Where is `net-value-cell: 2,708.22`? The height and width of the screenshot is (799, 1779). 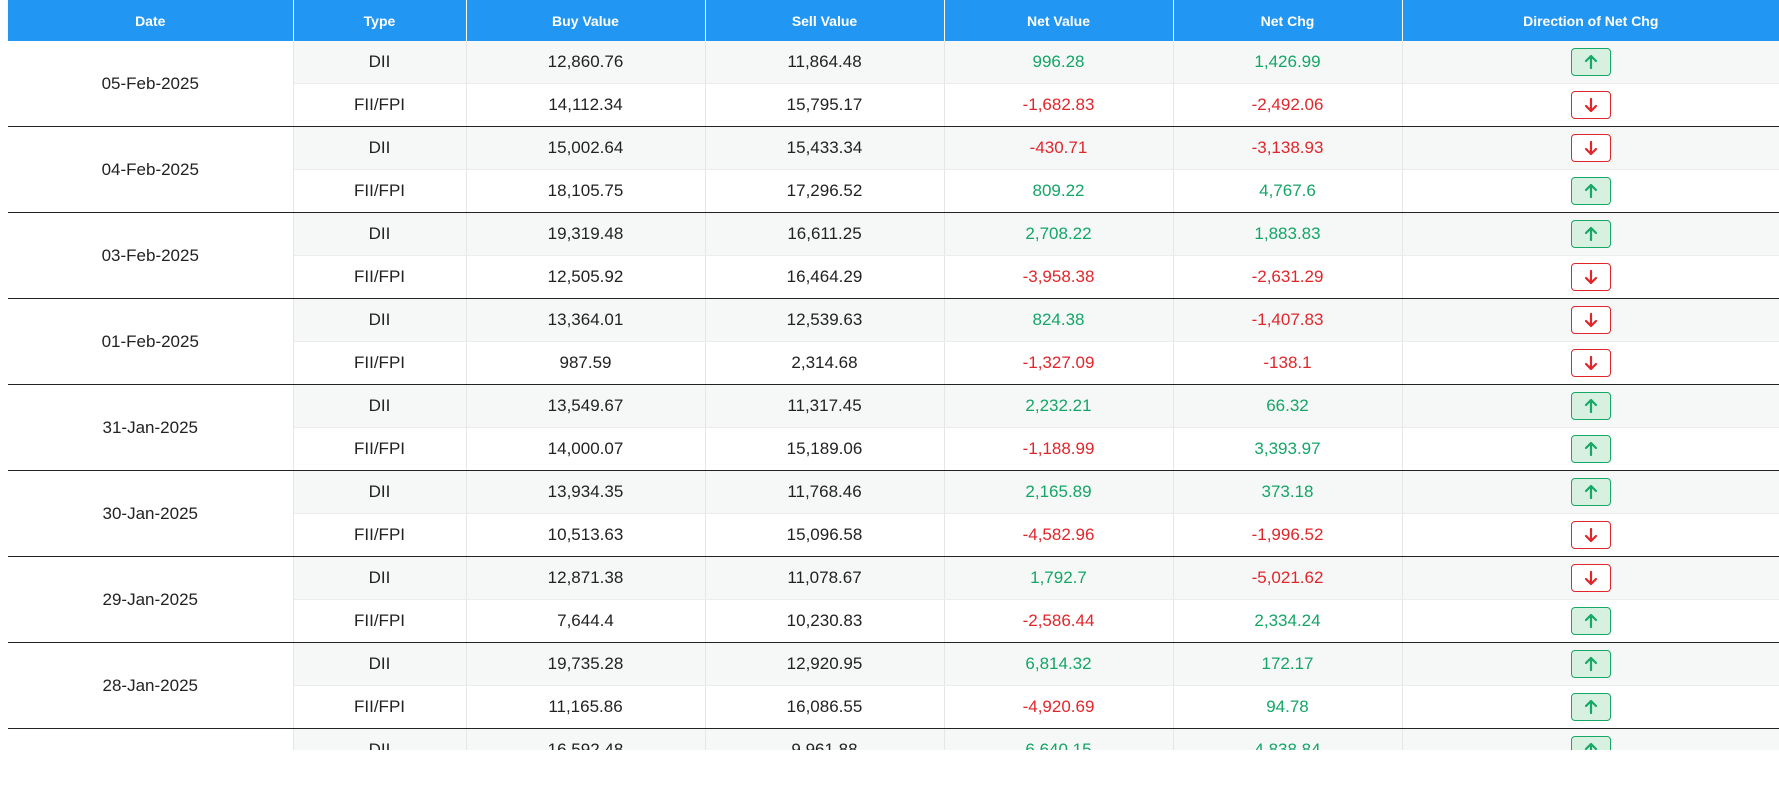
net-value-cell: 2,708.22 is located at coordinates (1059, 234).